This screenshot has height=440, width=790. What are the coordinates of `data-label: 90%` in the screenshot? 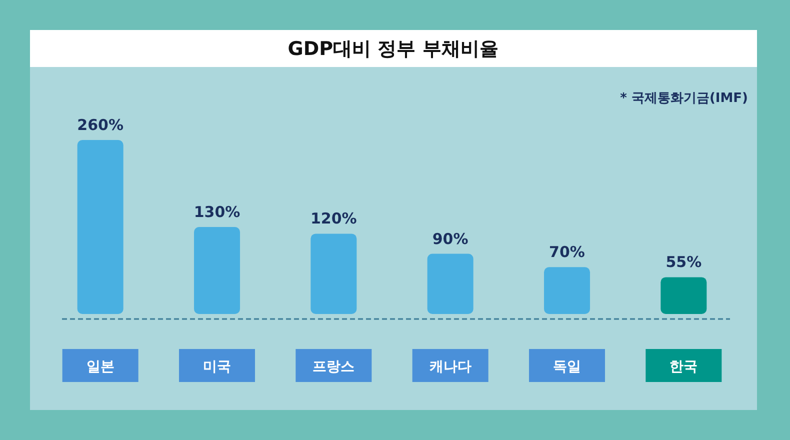 It's located at (450, 239).